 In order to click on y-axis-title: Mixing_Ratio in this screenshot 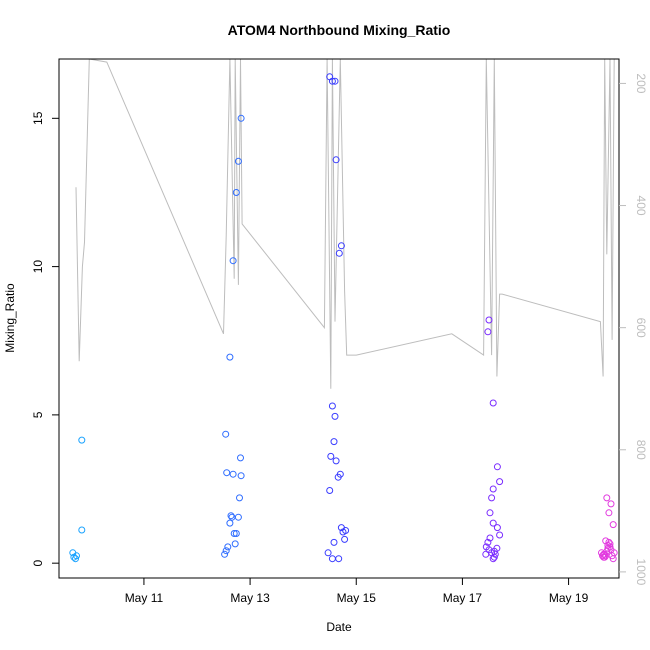, I will do `click(10, 318)`.